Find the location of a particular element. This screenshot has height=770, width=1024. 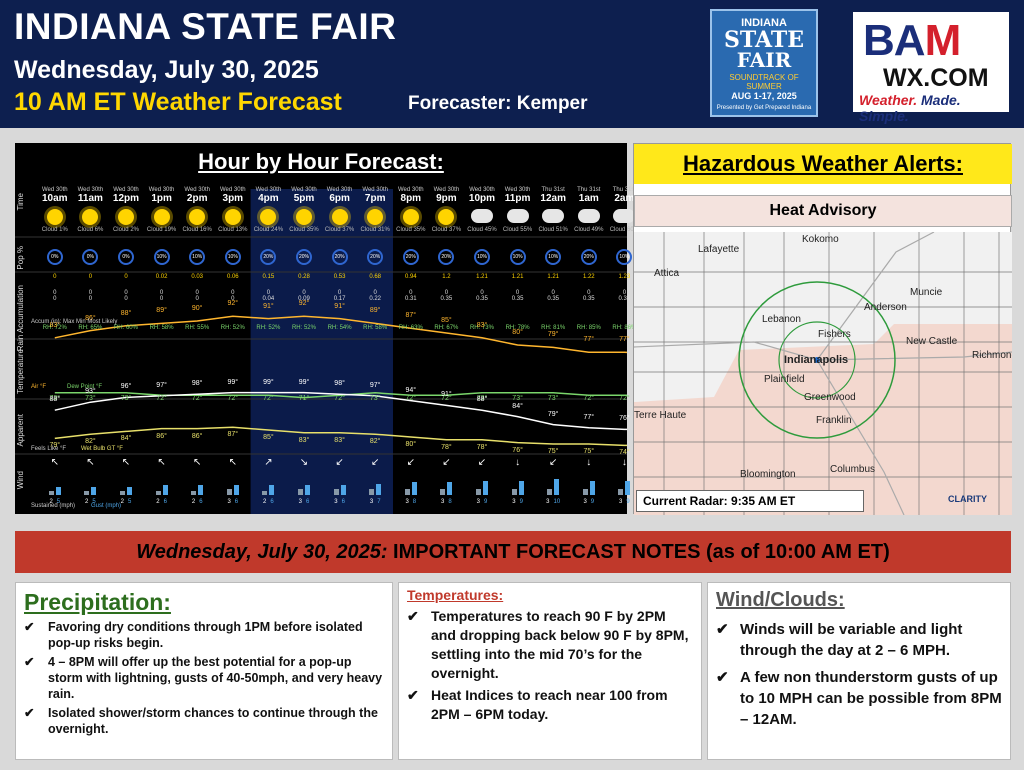

rh-cell: RH: 72% is located at coordinates (55, 328).